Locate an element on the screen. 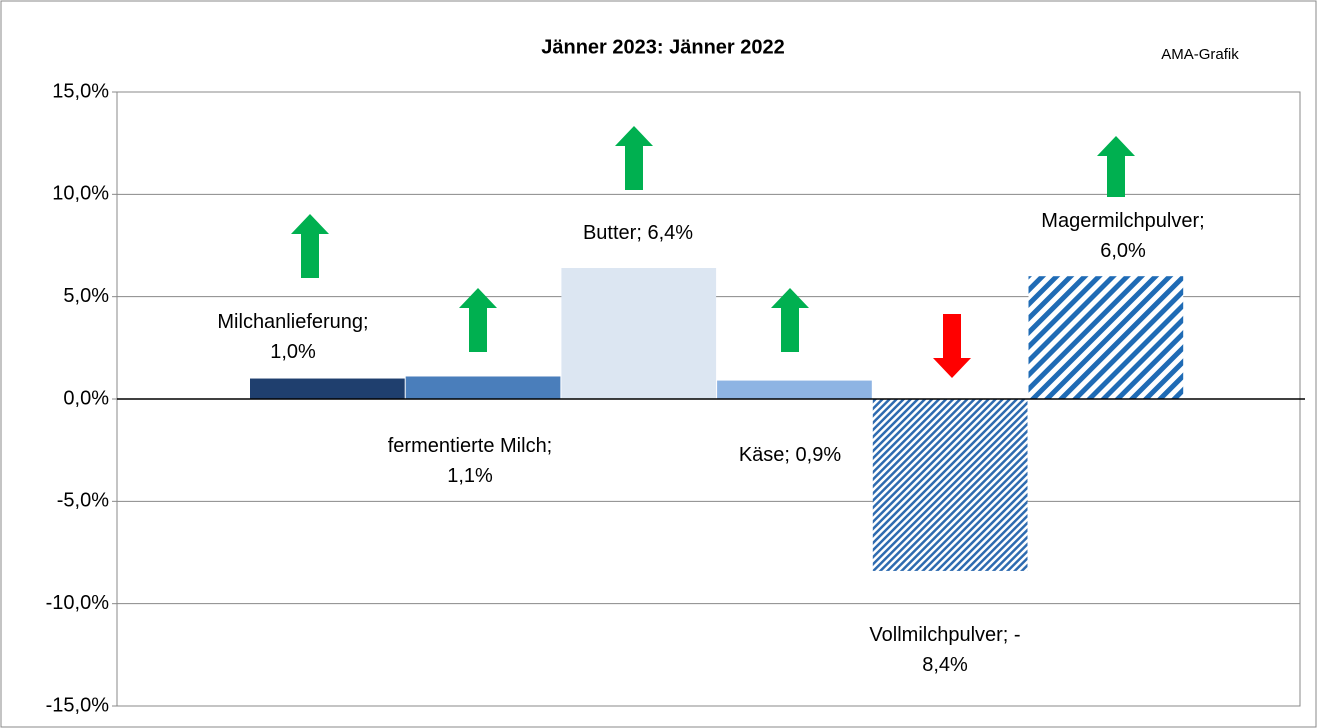 The width and height of the screenshot is (1317, 728). y-tick-label: -5,0% is located at coordinates (83, 501).